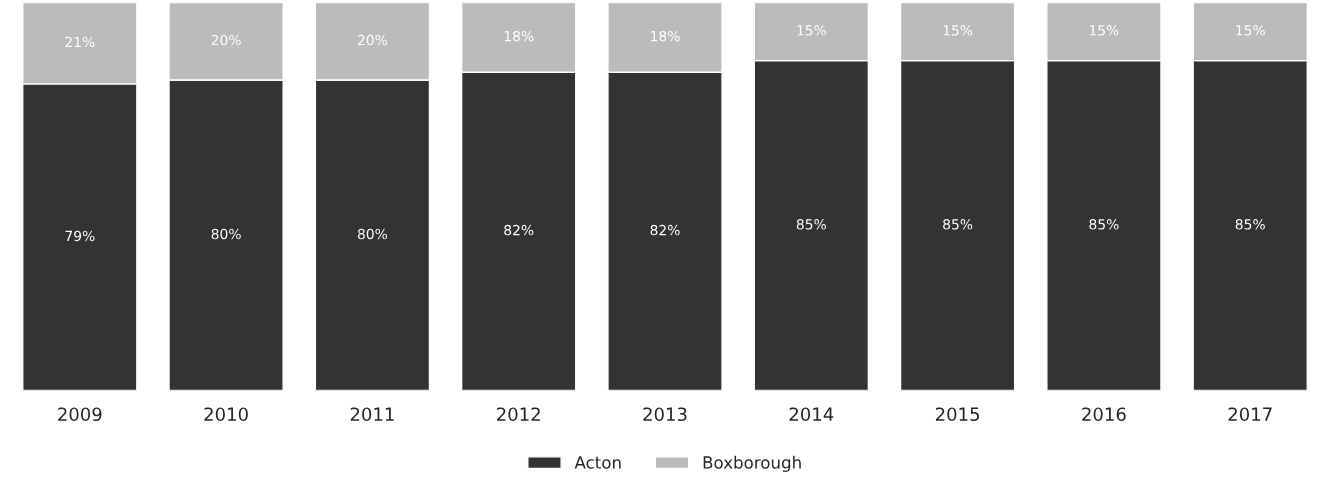 This screenshot has height=488, width=1330. What do you see at coordinates (372, 414) in the screenshot?
I see `x-tick-label: 2011` at bounding box center [372, 414].